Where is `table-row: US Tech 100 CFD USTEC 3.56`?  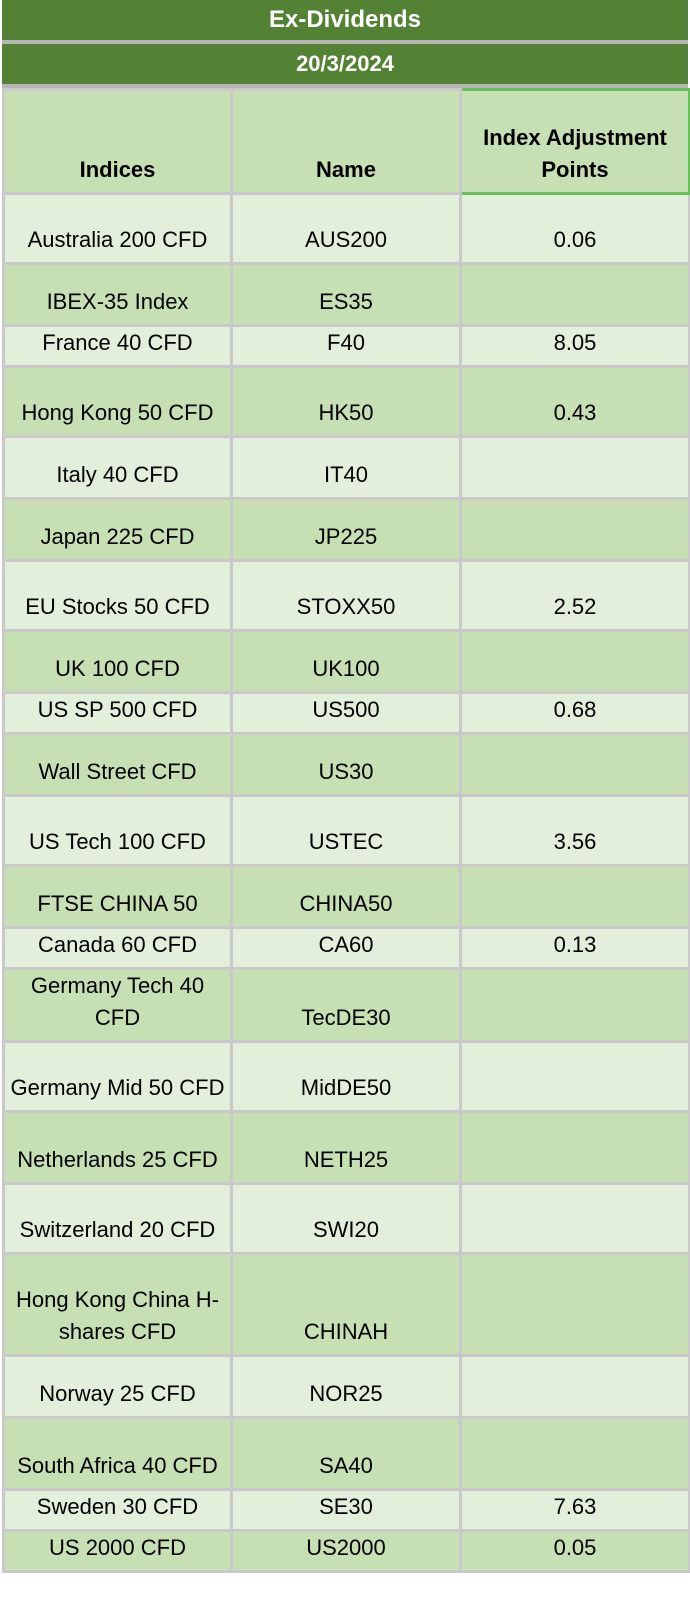
table-row: US Tech 100 CFD USTEC 3.56 is located at coordinates (346, 830).